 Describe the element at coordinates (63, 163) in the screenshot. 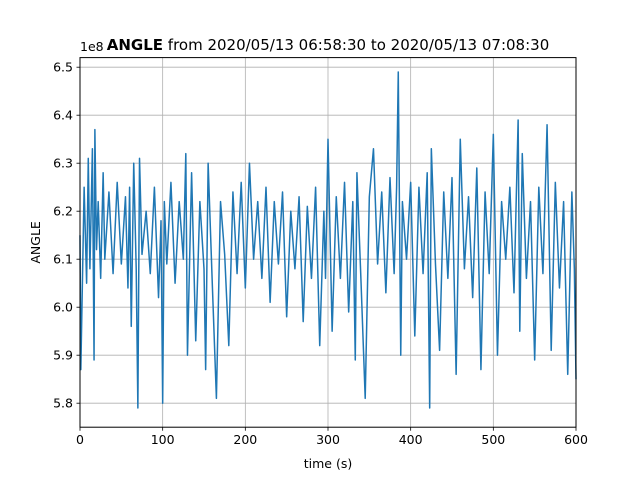

I see `y-tick-label: 6.3` at that location.